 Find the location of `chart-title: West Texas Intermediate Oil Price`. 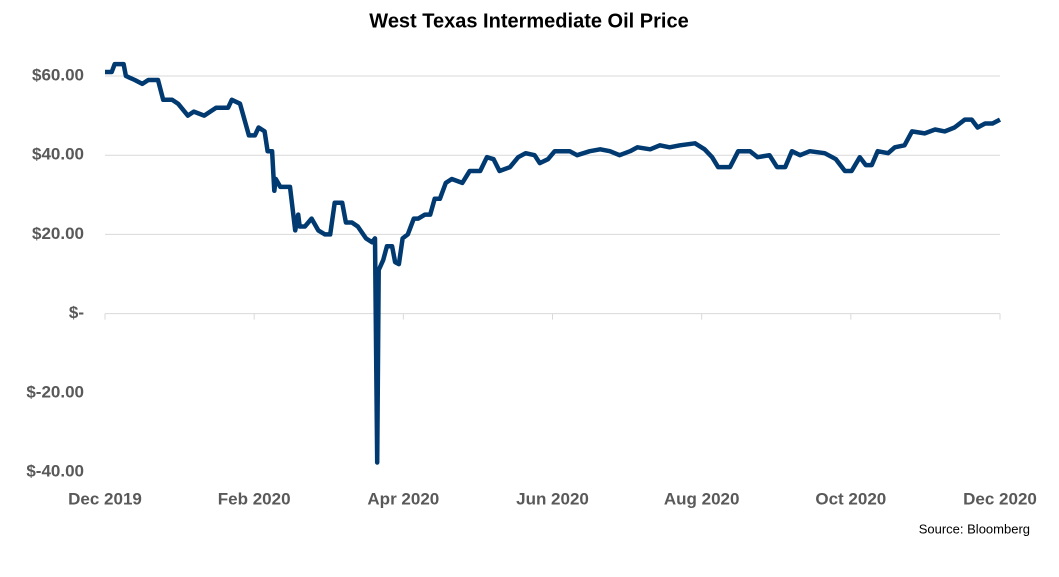

chart-title: West Texas Intermediate Oil Price is located at coordinates (528, 21).